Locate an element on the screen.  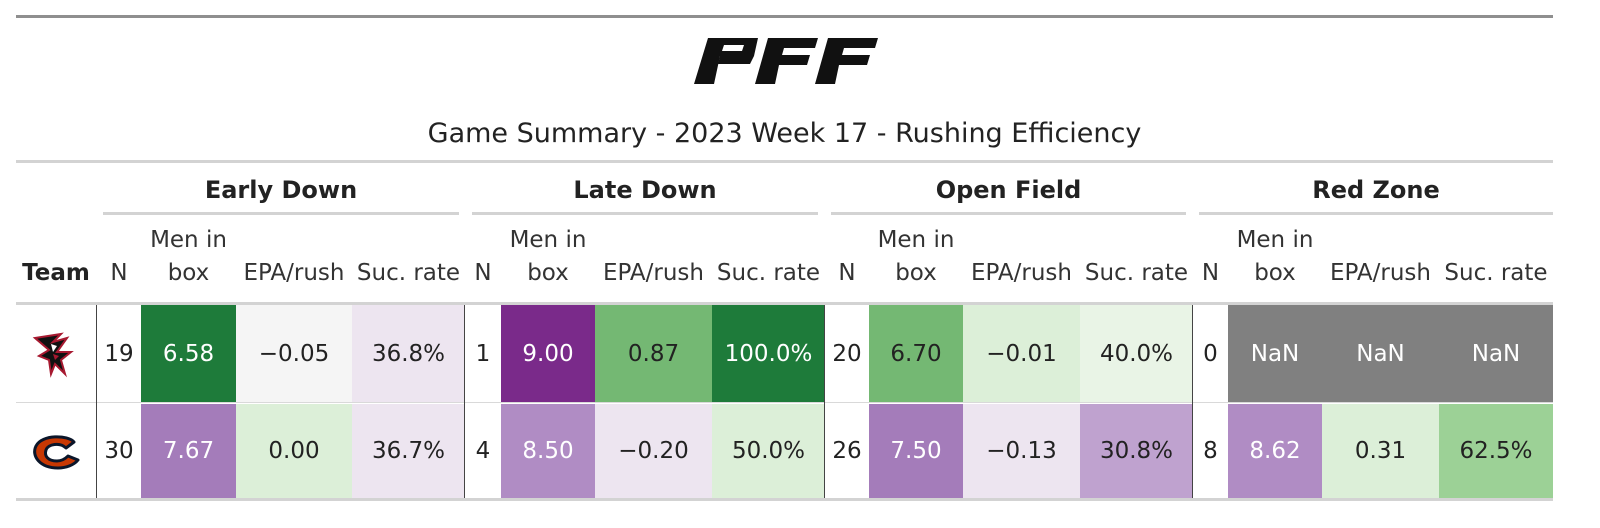
table-cell-success-rate: 50.0% is located at coordinates (768, 451).